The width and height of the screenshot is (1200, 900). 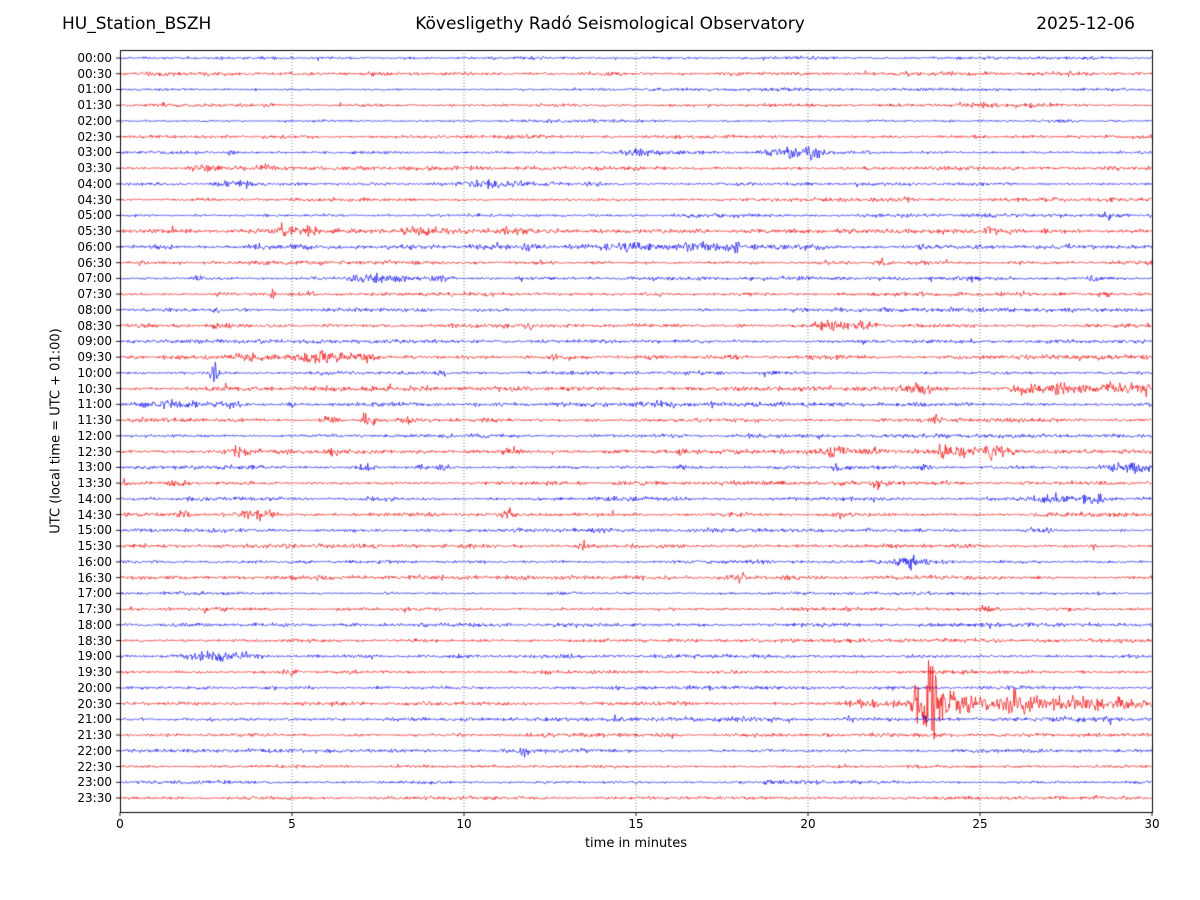 I want to click on x-tick-label: 0, so click(x=120, y=824).